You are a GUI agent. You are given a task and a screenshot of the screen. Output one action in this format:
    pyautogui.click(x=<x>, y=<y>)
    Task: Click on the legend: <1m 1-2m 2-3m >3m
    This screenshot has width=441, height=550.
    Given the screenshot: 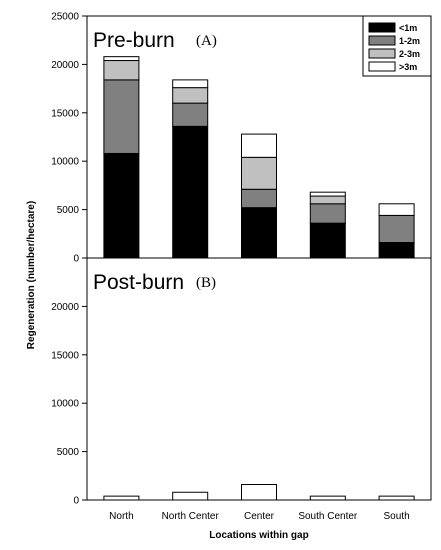 What is the action you would take?
    pyautogui.click(x=397, y=46)
    